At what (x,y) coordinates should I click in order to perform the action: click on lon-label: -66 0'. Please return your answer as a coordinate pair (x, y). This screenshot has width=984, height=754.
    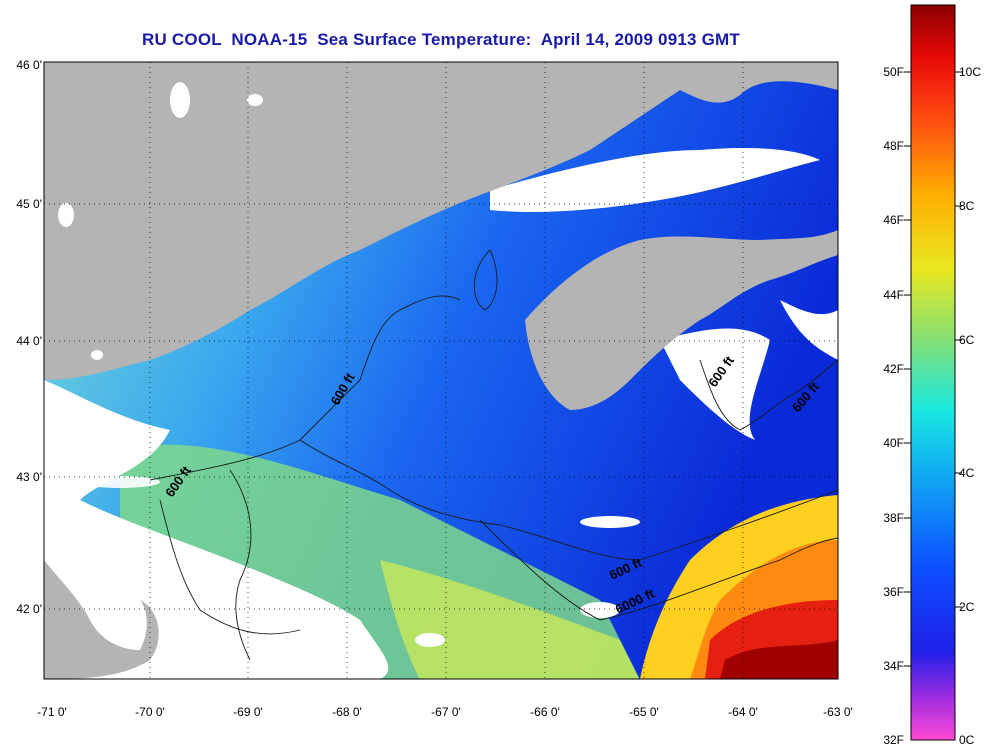
    Looking at the image, I should click on (545, 712).